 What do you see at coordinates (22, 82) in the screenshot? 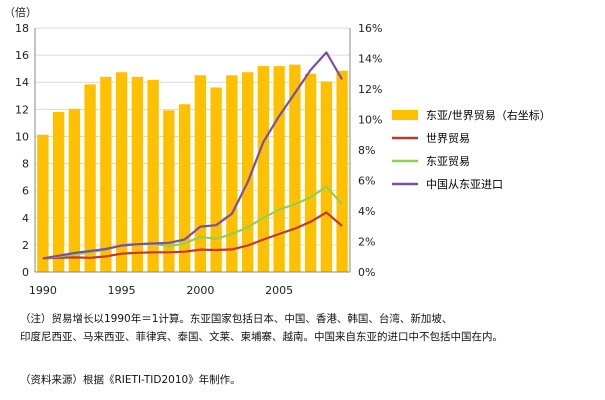
I see `left-tick-label: 14` at bounding box center [22, 82].